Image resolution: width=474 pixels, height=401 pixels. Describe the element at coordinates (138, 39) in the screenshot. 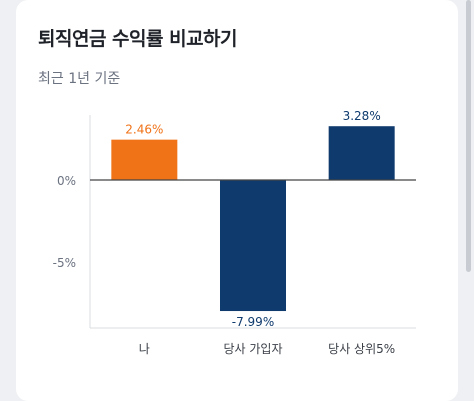

I see `page-title: 퇴직연금 수익률 비교하기` at that location.